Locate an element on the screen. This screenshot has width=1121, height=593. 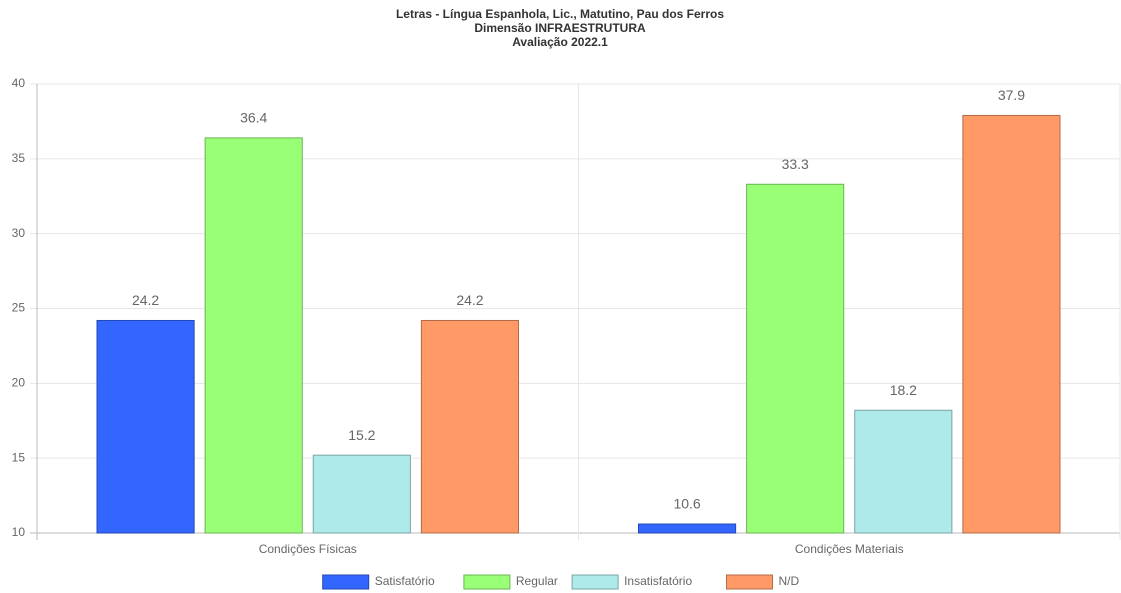
y-tick-label: 20 is located at coordinates (19, 383).